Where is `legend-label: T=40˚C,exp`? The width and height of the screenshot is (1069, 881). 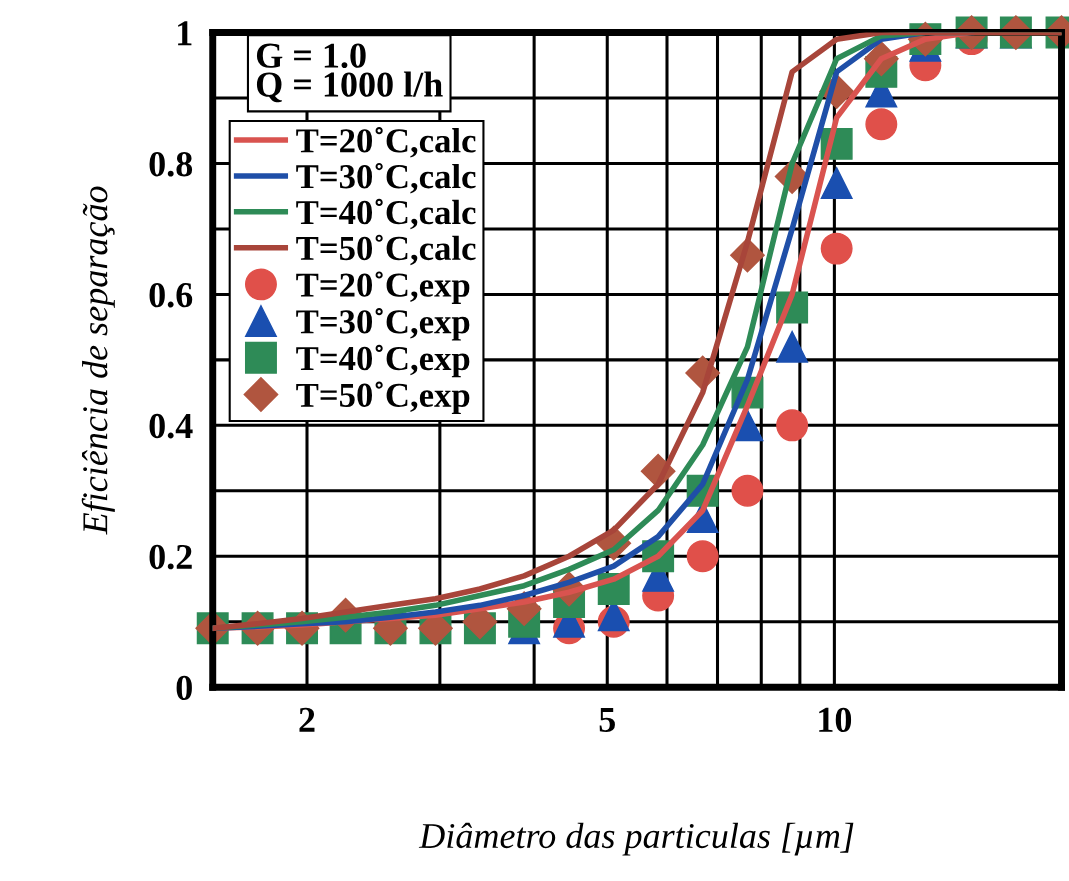 legend-label: T=40˚C,exp is located at coordinates (383, 361).